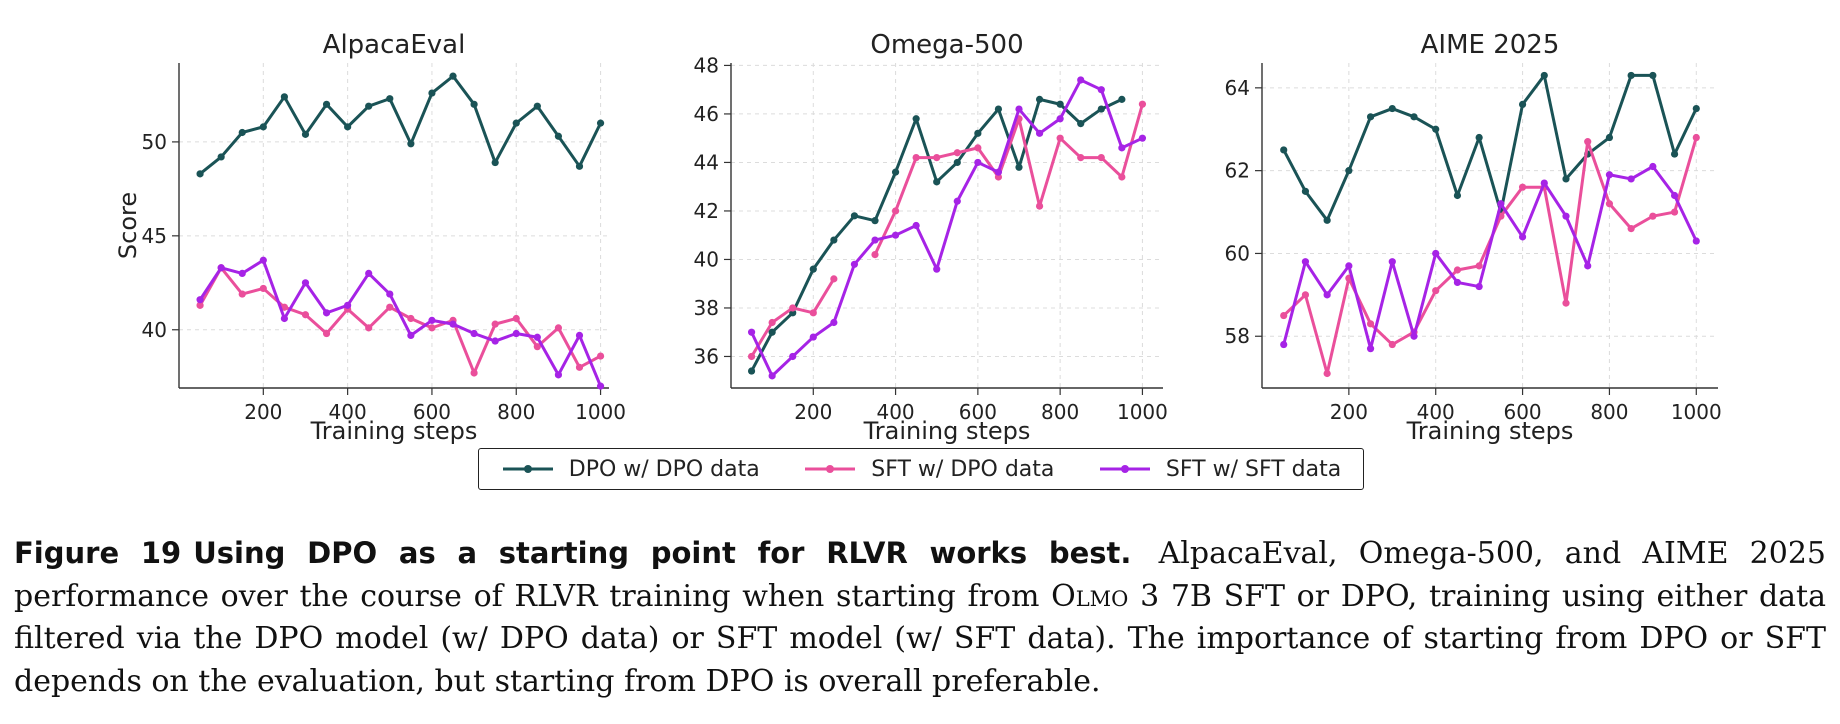 Image resolution: width=1840 pixels, height=724 pixels. Describe the element at coordinates (1237, 171) in the screenshot. I see `y-tick-label: 62` at that location.